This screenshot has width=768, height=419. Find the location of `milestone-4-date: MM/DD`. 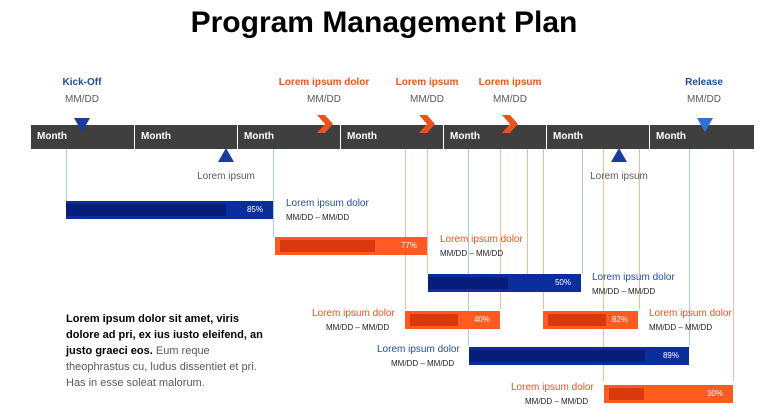

milestone-4-date: MM/DD is located at coordinates (510, 99).